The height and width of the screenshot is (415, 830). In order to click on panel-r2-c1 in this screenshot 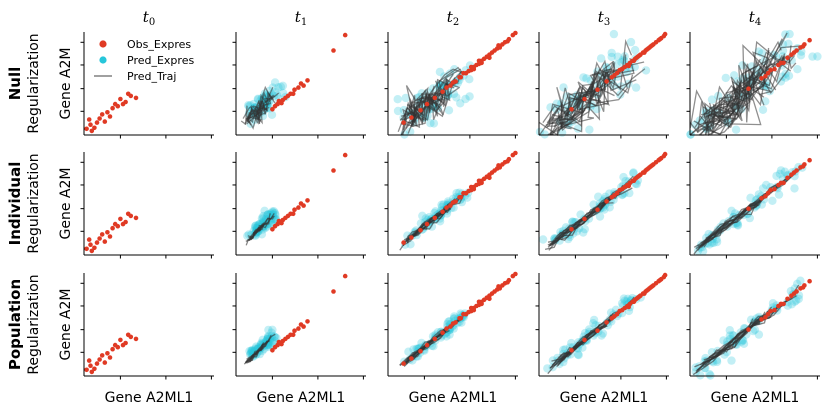, I will do `click(299, 326)`.